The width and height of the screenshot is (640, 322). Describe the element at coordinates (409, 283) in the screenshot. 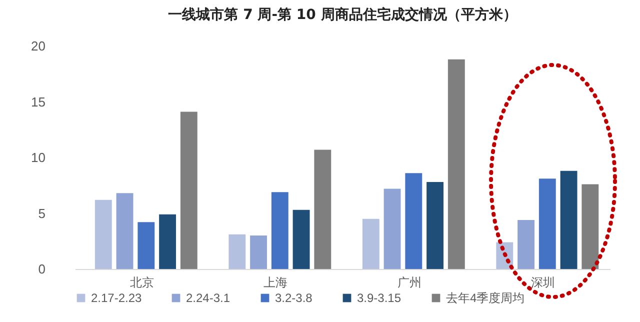

I see `x-tick-label: 广州` at that location.